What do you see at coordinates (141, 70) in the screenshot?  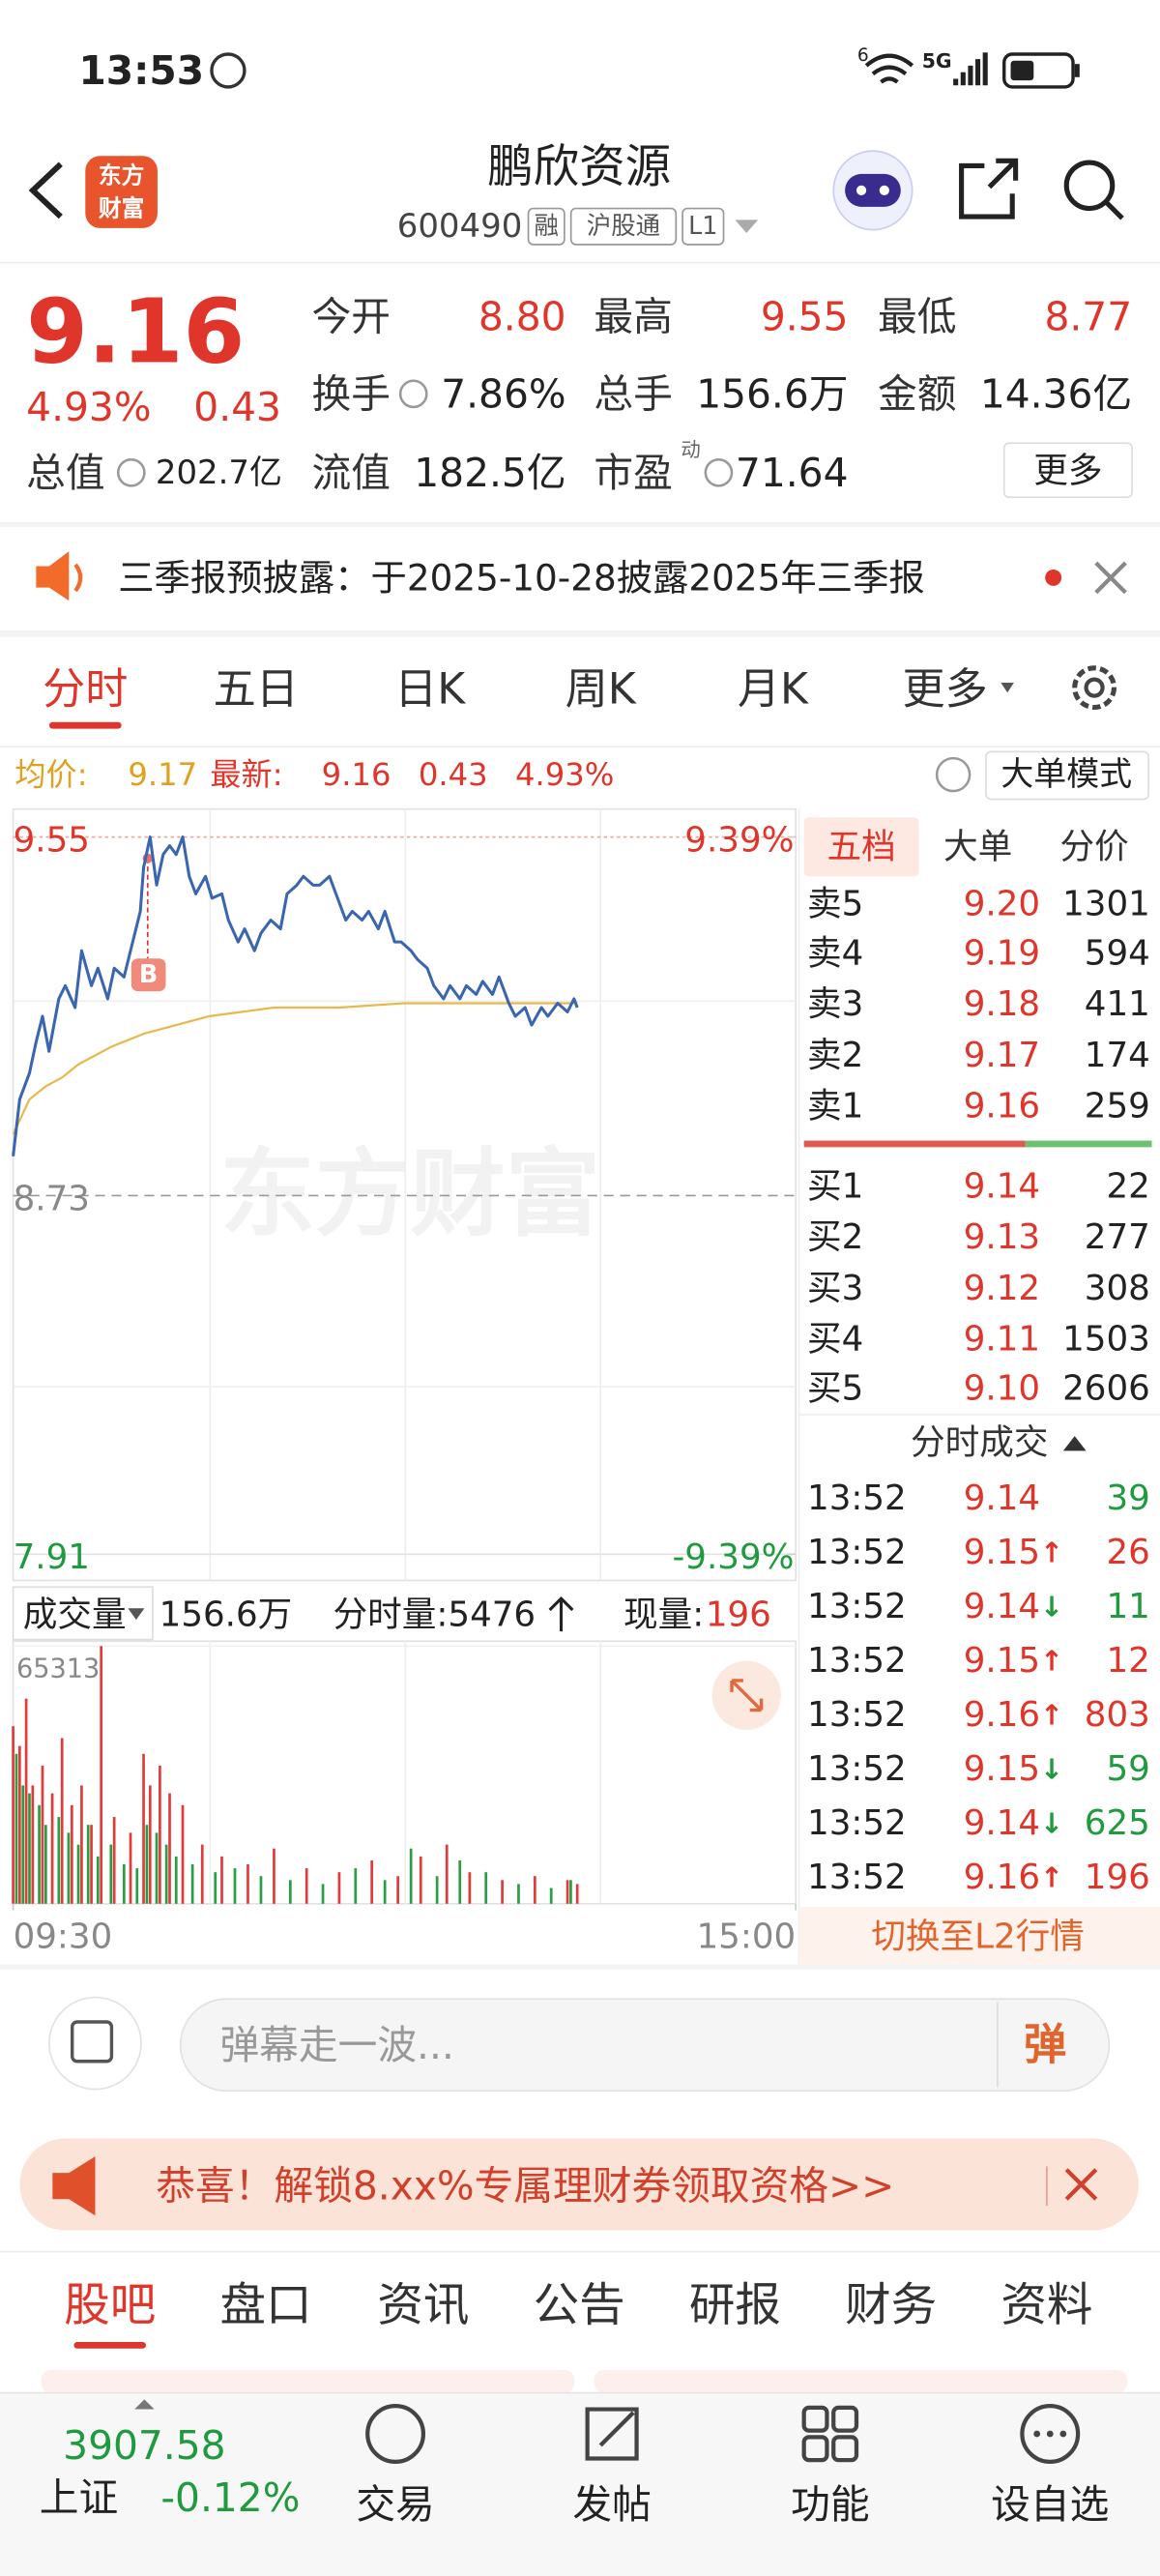 I see `status-time: 13:53` at bounding box center [141, 70].